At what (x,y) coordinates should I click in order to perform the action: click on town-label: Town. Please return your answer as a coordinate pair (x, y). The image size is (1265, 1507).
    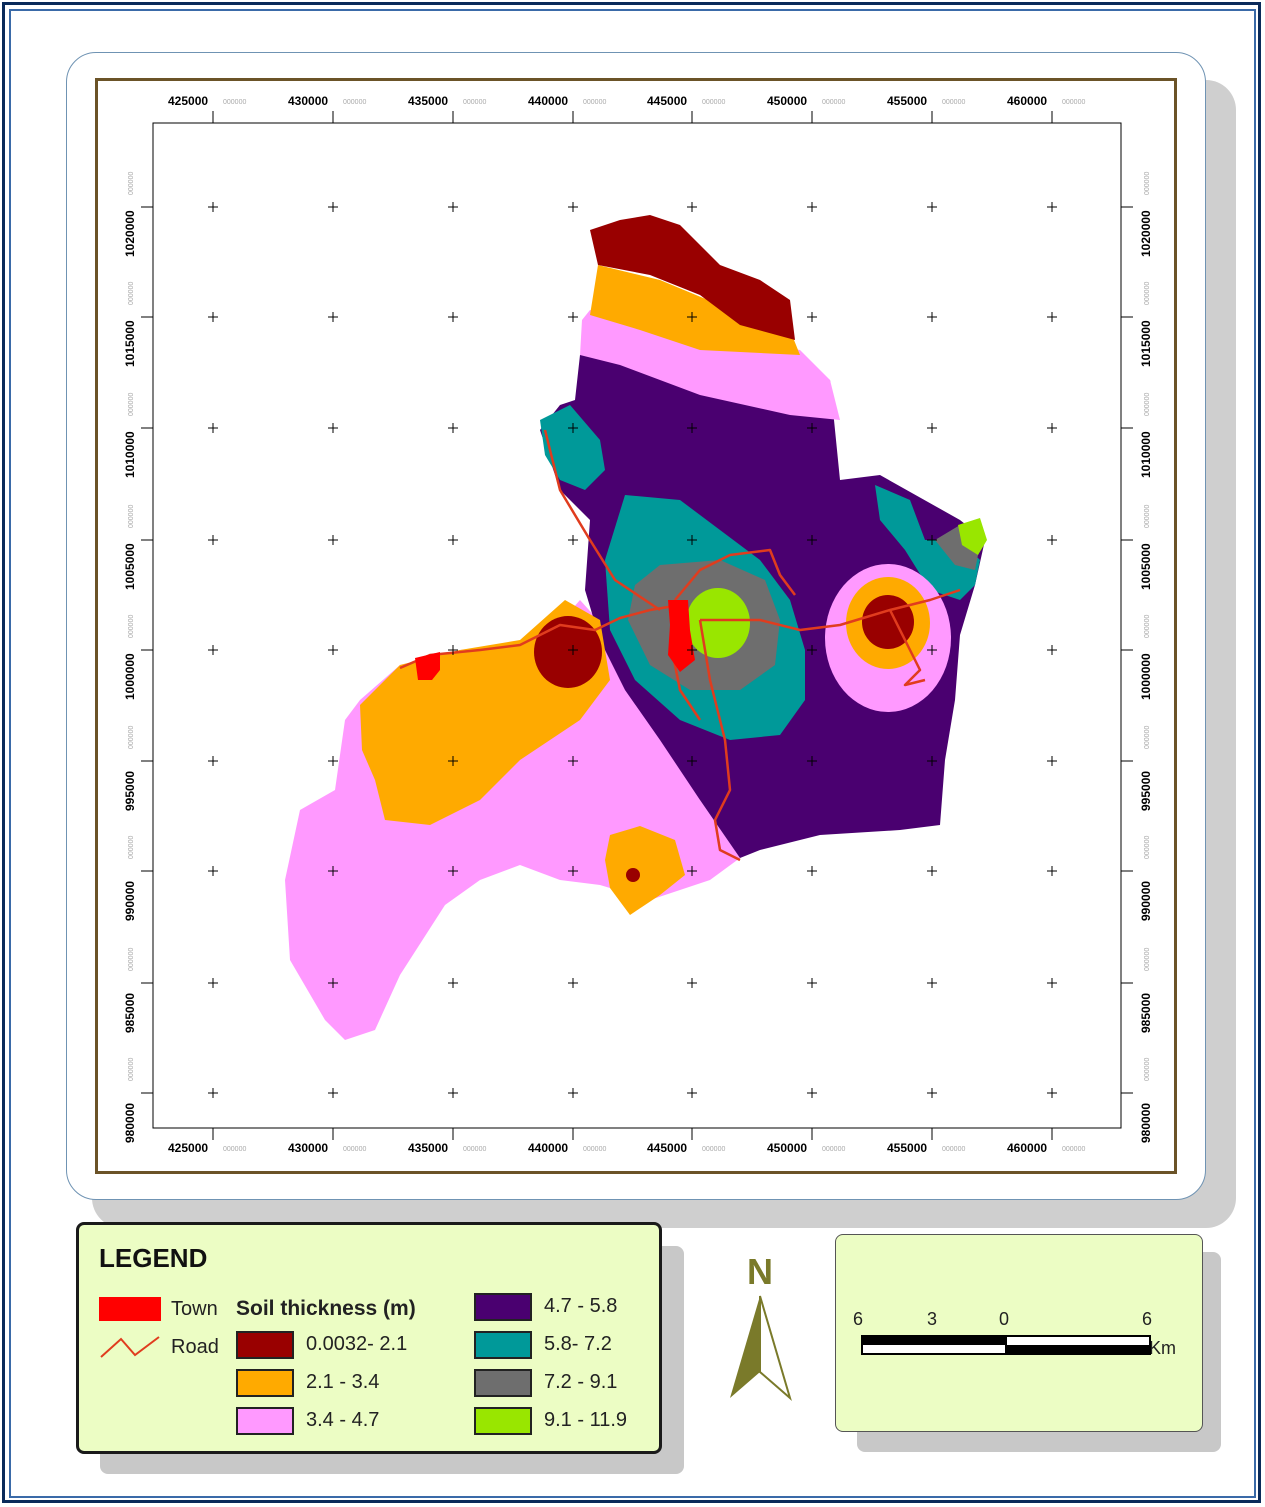
    Looking at the image, I should click on (194, 1309).